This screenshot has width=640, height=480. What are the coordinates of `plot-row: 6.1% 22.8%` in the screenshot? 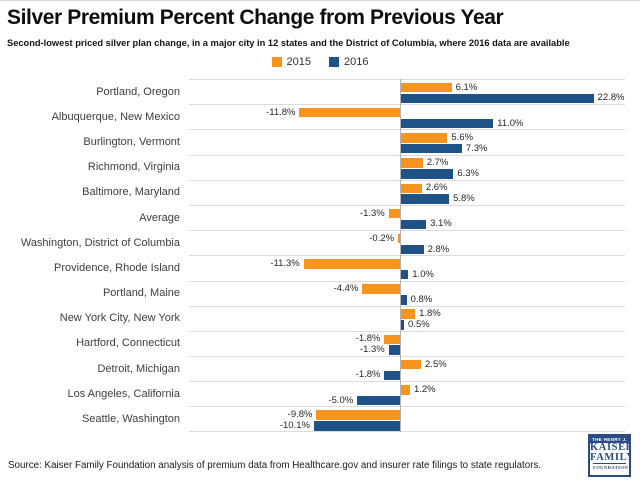 It's located at (407, 91).